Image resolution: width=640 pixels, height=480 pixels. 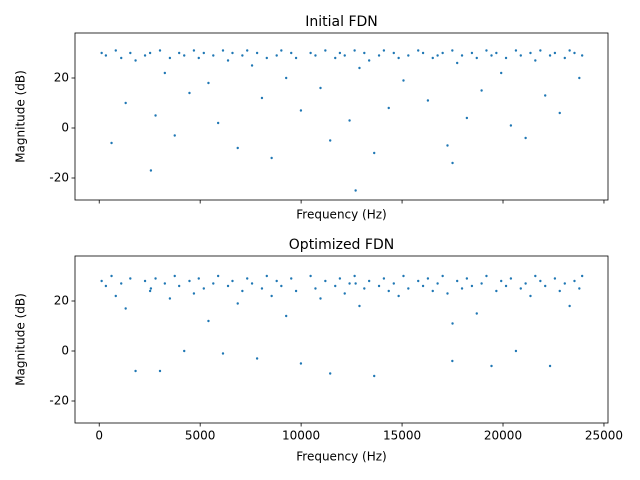 I want to click on x-tick-label: 0, so click(x=99, y=436).